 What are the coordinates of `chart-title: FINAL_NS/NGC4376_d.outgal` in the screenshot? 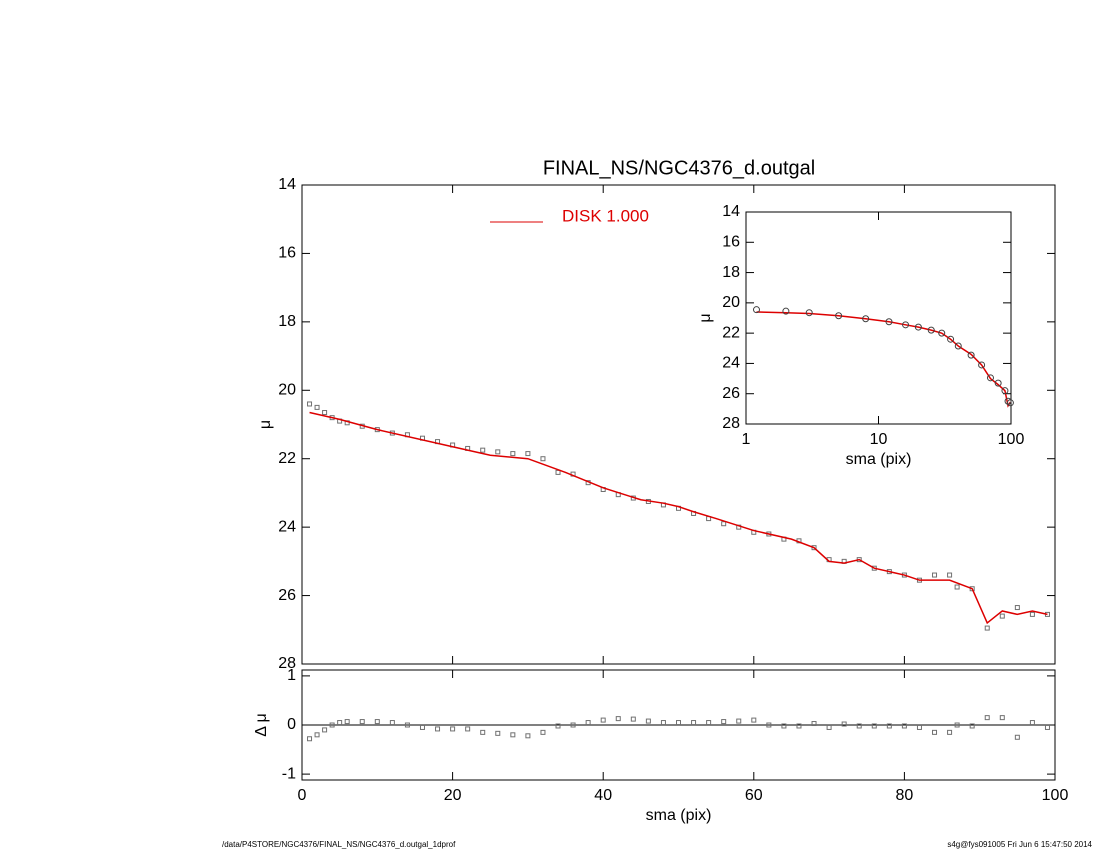 It's located at (679, 168).